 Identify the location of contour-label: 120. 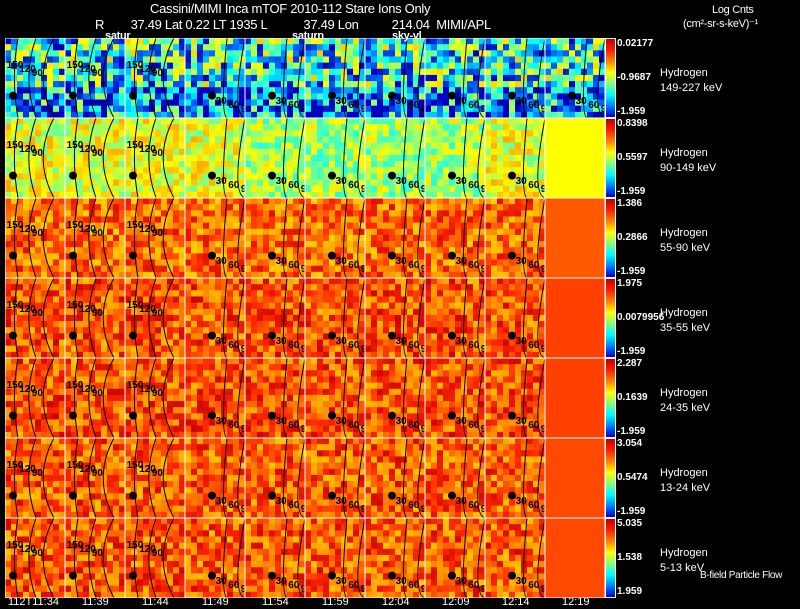
(27, 309).